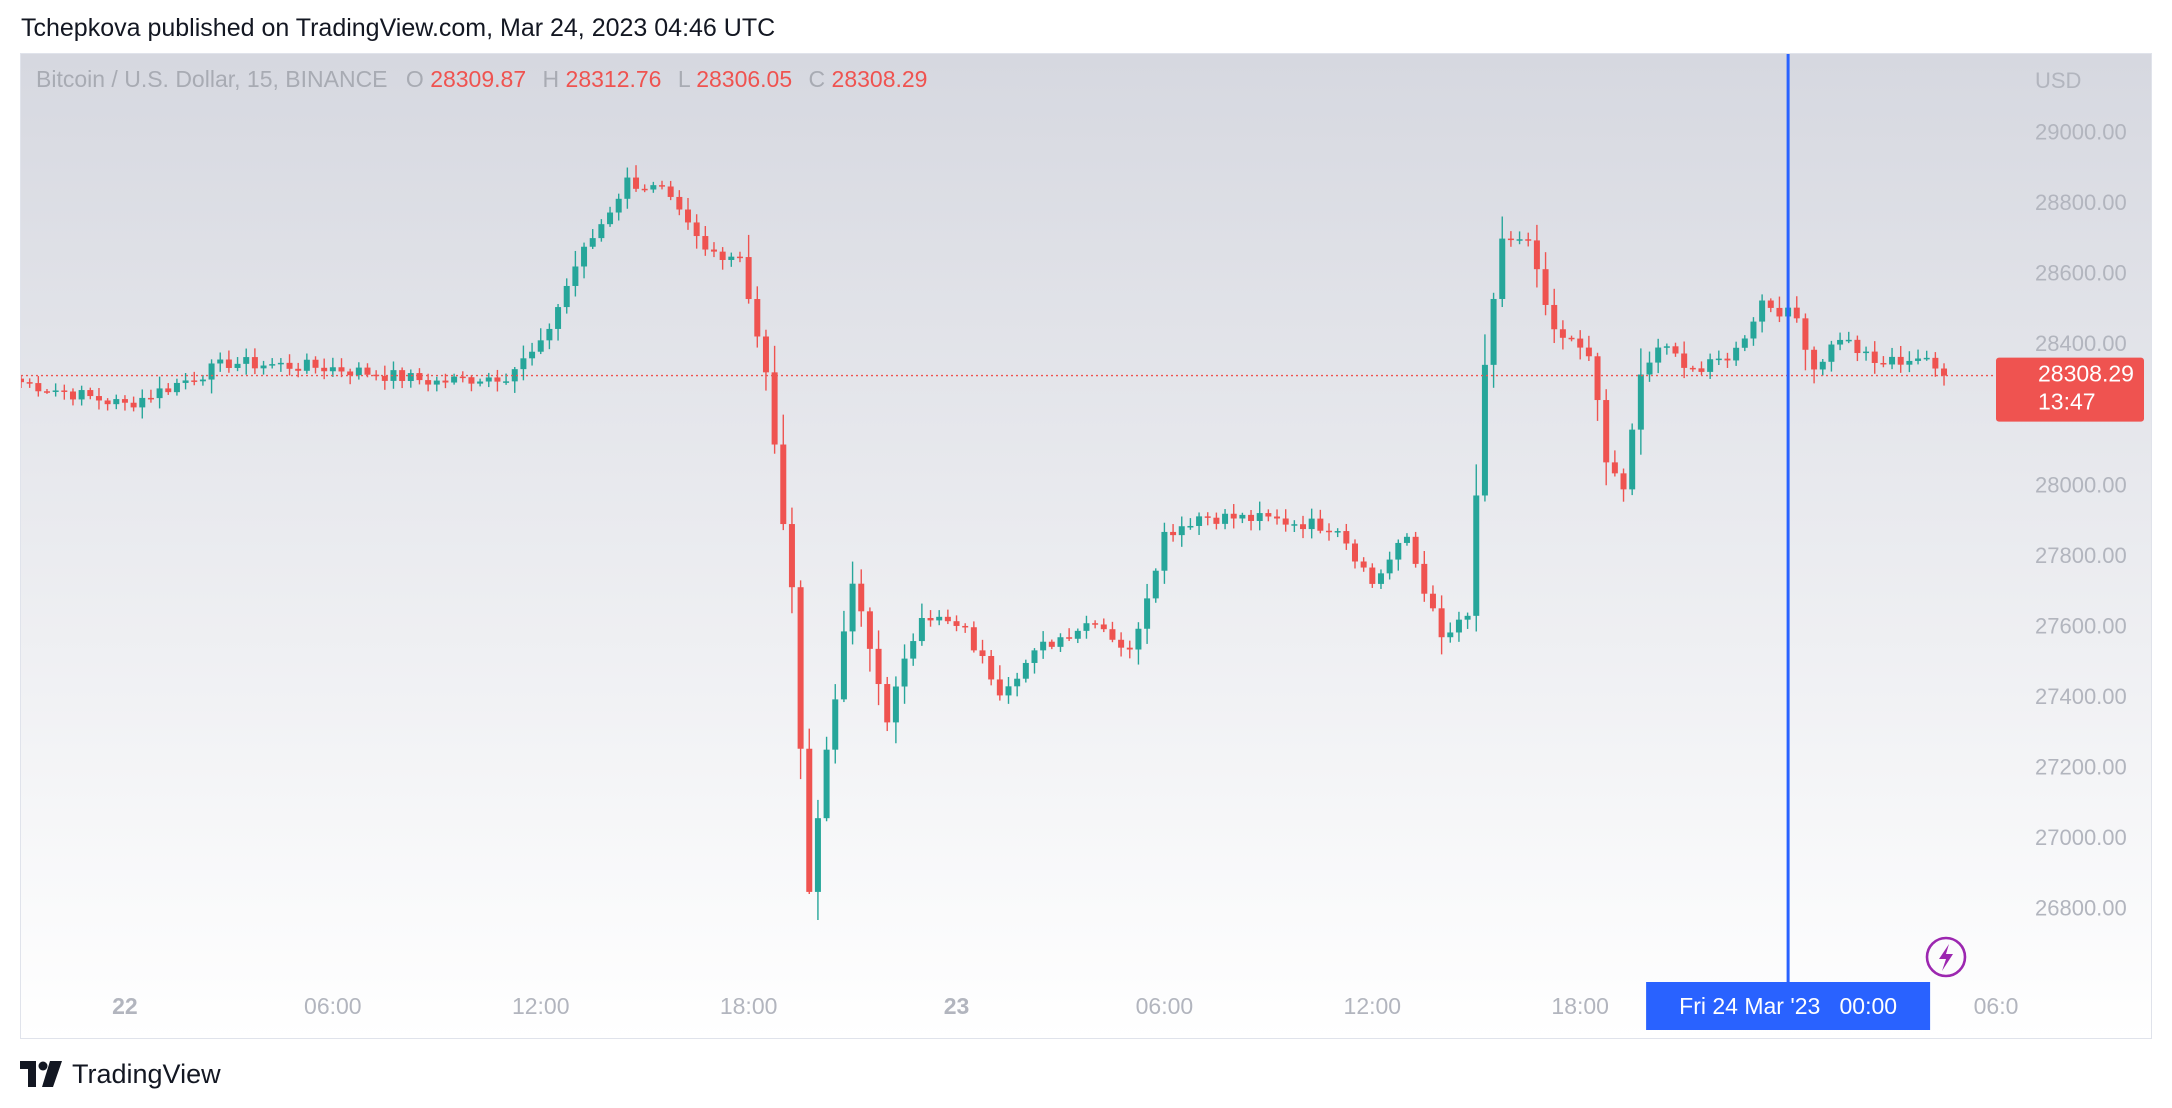  I want to click on tradingview-logo: TradingView, so click(120, 1074).